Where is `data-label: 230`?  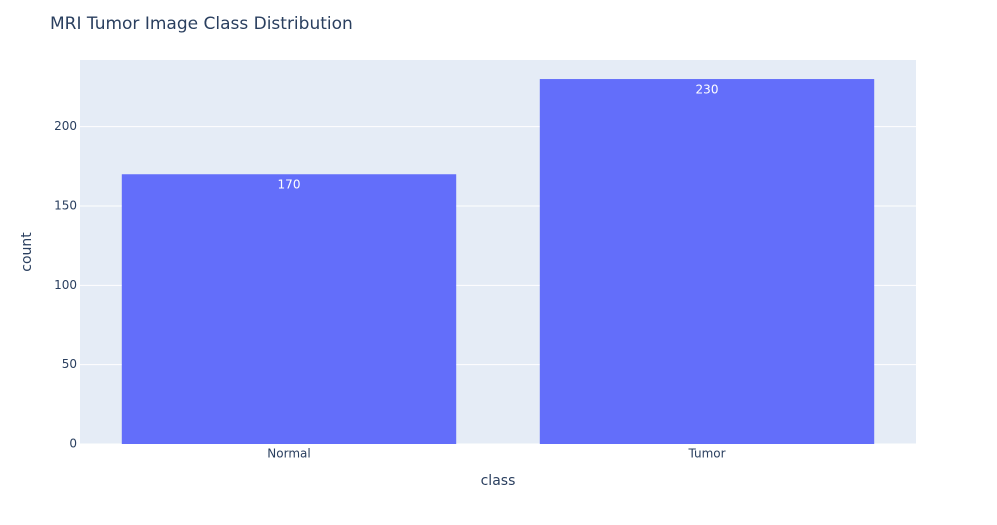 data-label: 230 is located at coordinates (707, 90).